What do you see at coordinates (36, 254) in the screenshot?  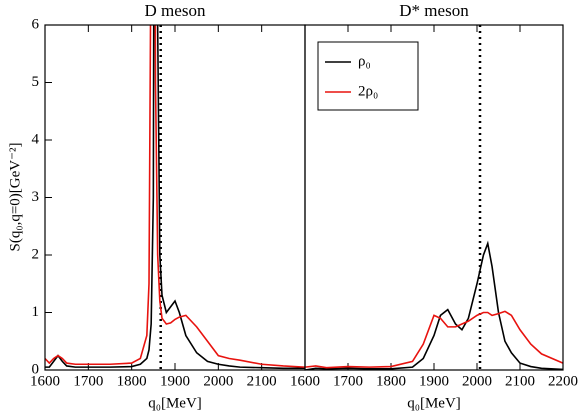 I see `y-tick-label: 2` at bounding box center [36, 254].